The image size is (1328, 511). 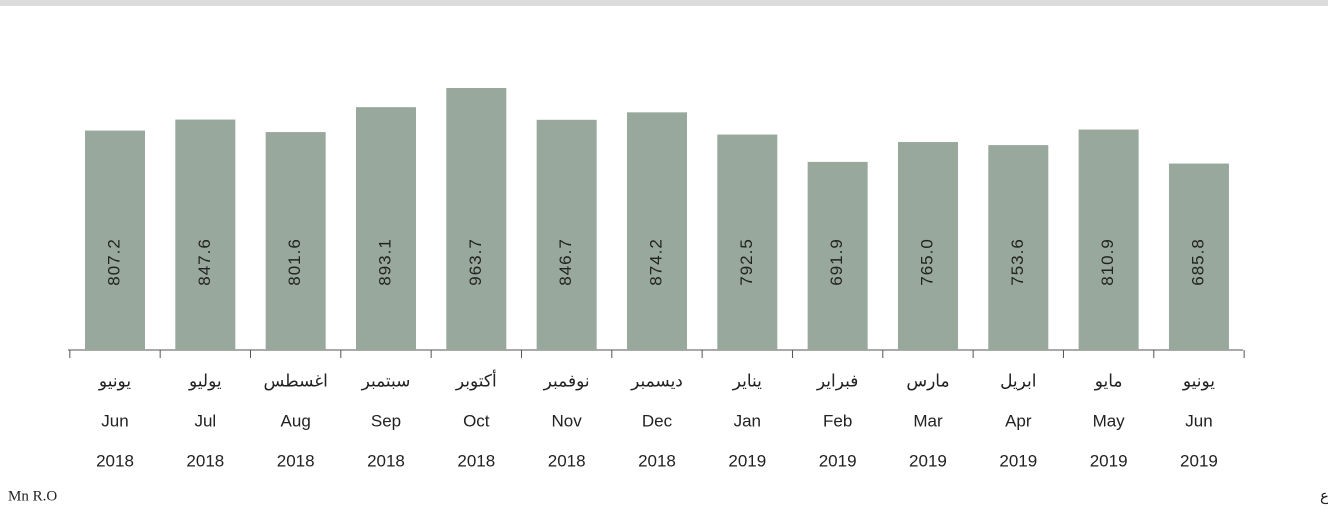 What do you see at coordinates (296, 420) in the screenshot?
I see `x-label: Aug` at bounding box center [296, 420].